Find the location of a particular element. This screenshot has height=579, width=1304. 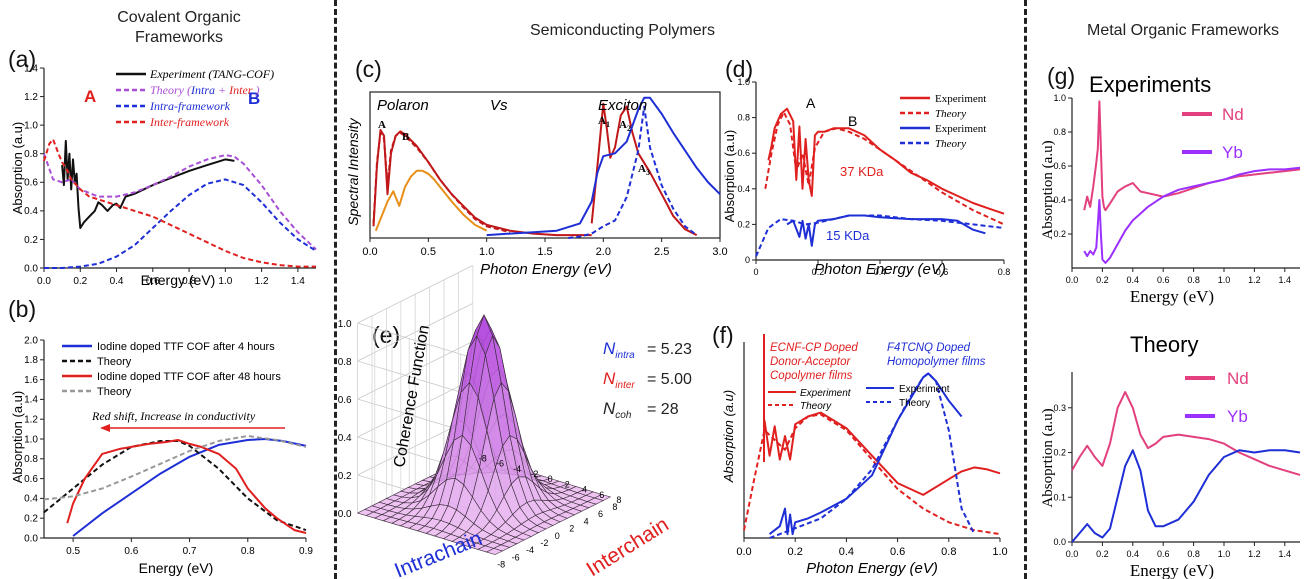

y-tick-label-h: 0.3 is located at coordinates (1059, 408).